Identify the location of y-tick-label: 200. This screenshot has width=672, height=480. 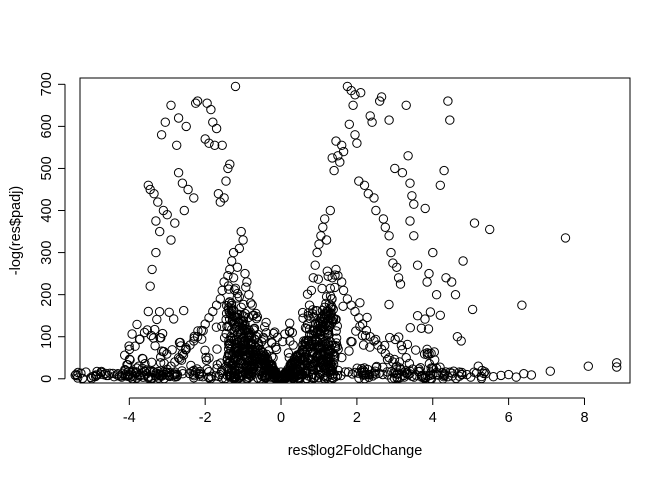
(47, 295).